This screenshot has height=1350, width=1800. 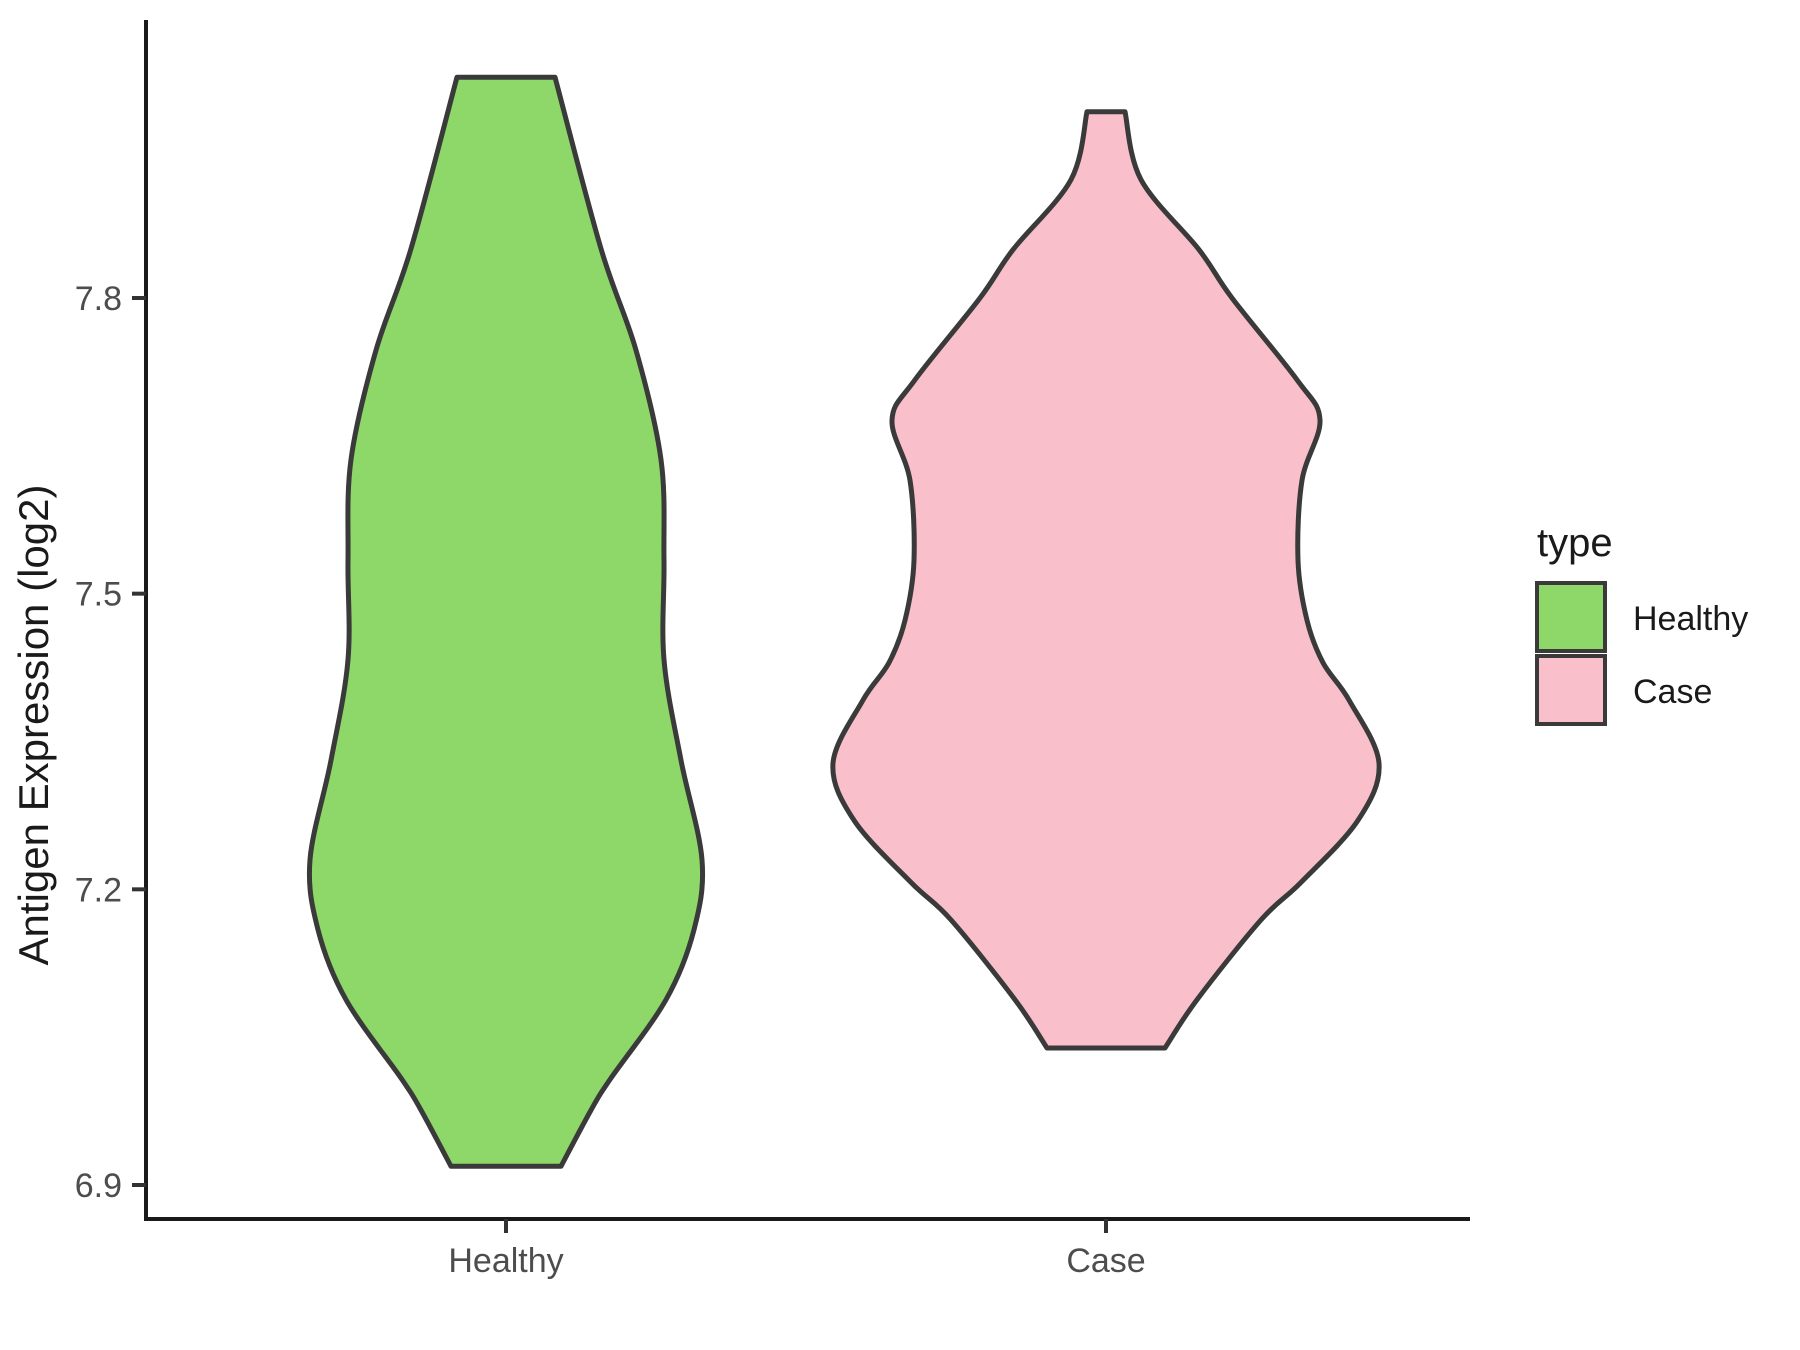 What do you see at coordinates (98, 595) in the screenshot?
I see `y-tick-label: 7.5` at bounding box center [98, 595].